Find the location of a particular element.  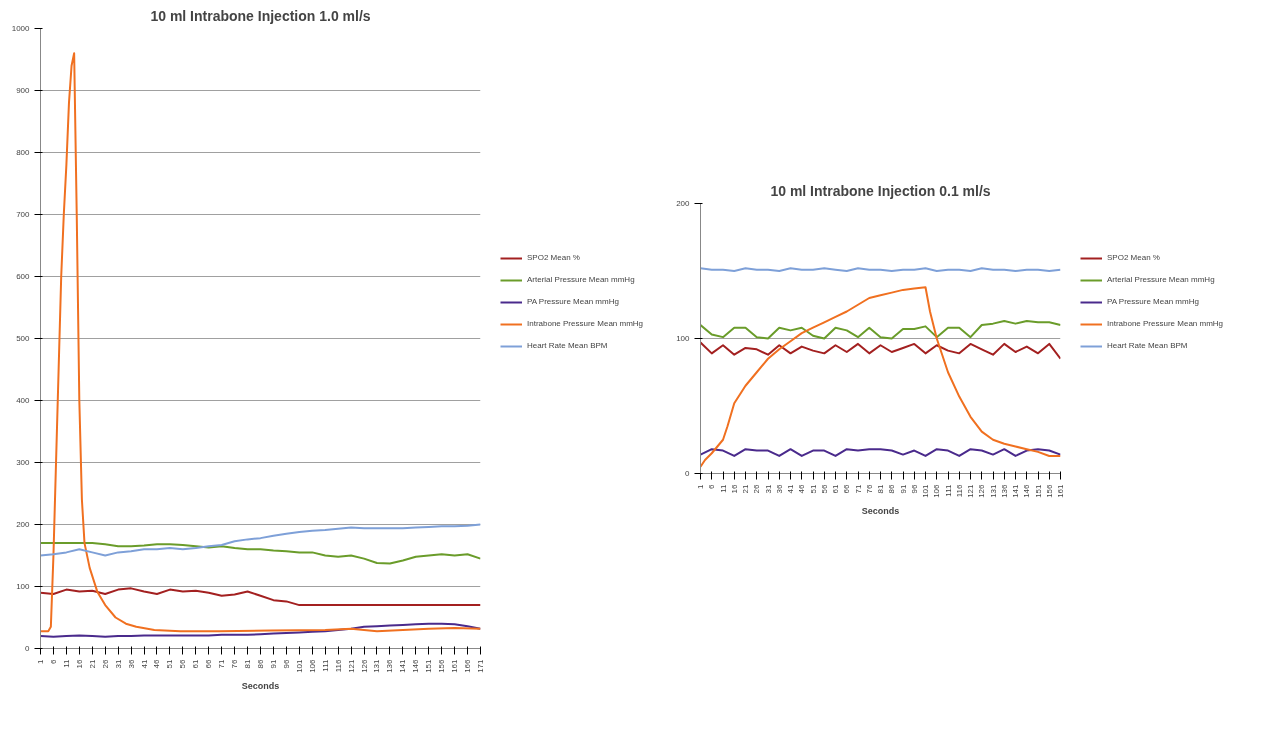

legend-label: SPO2 Mean % is located at coordinates (553, 257).